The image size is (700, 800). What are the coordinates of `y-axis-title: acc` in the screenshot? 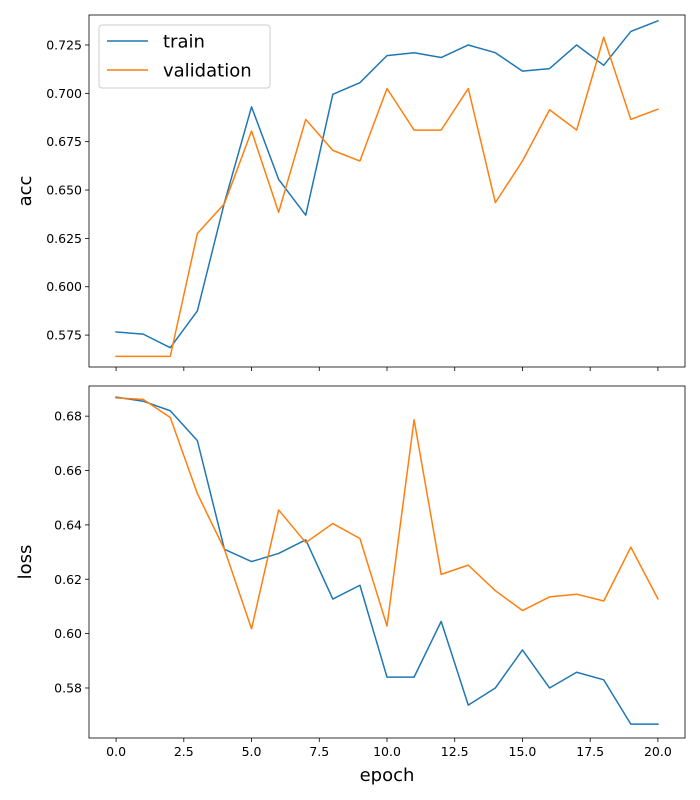 It's located at (25, 191).